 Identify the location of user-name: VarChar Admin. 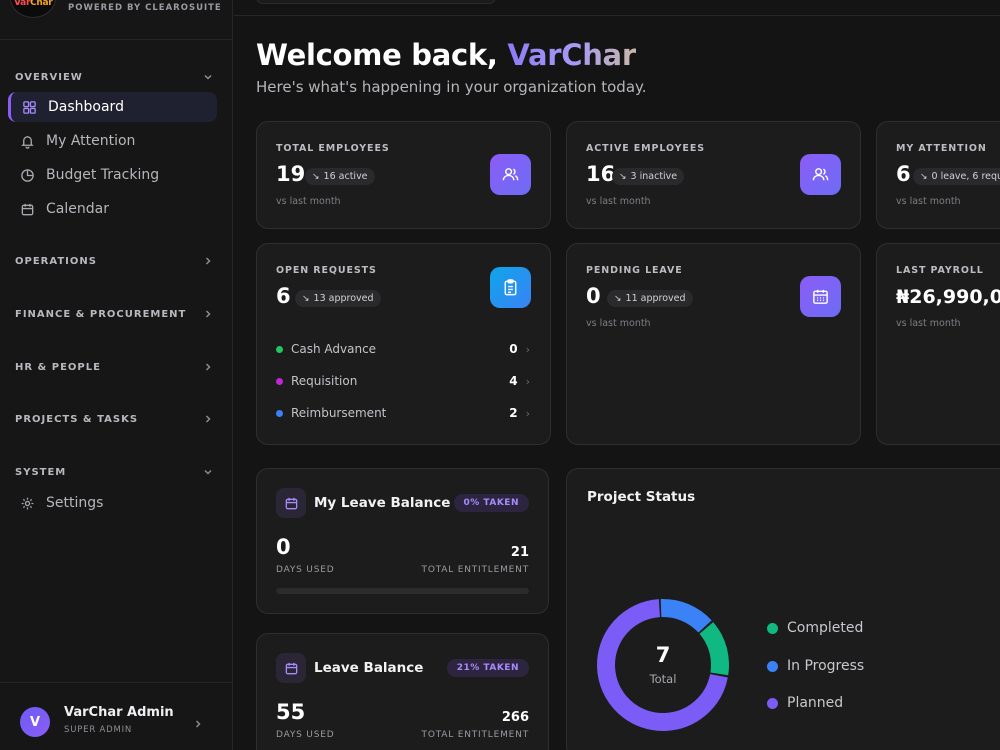
(119, 712).